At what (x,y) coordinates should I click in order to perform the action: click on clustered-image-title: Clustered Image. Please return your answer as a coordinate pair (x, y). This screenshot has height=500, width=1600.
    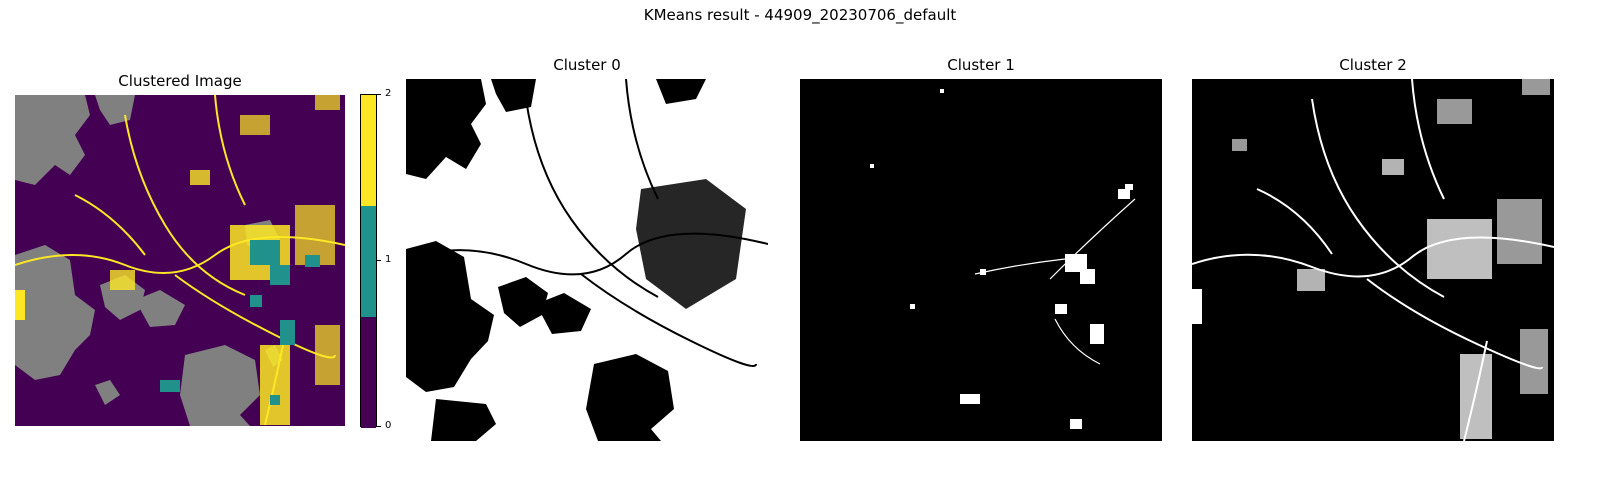
    Looking at the image, I should click on (180, 81).